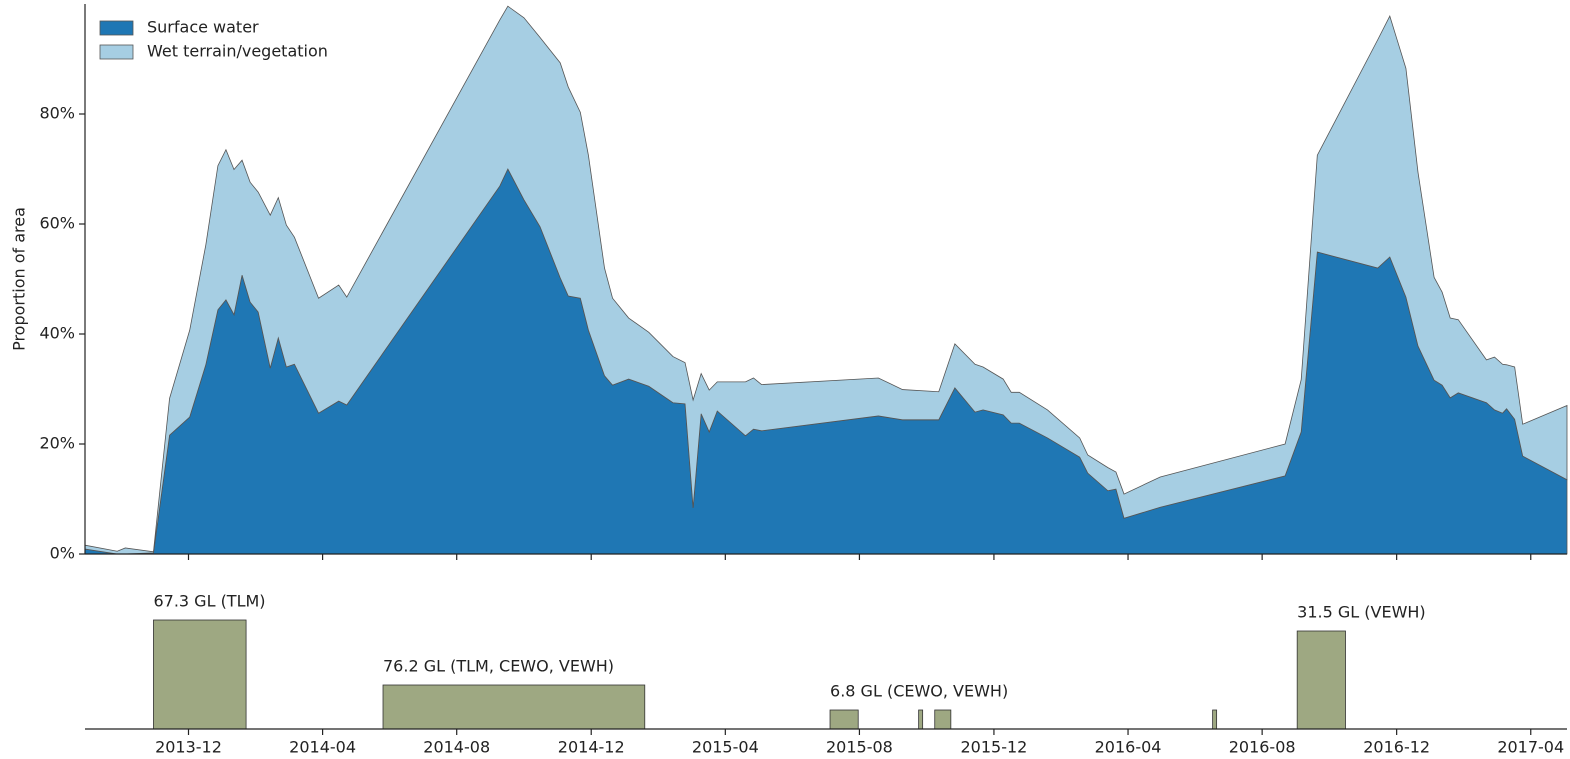  Describe the element at coordinates (237, 51) in the screenshot. I see `legend-label: Wet terrain/vegetation` at that location.